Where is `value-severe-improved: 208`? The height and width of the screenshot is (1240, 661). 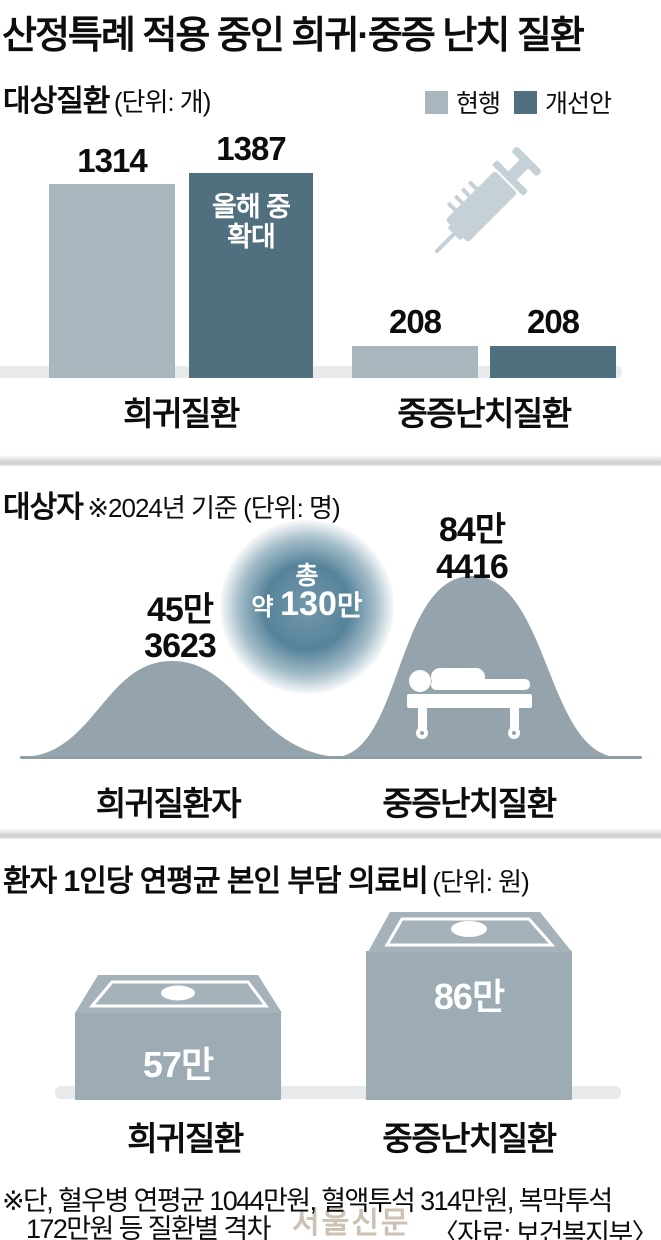
value-severe-improved: 208 is located at coordinates (553, 321).